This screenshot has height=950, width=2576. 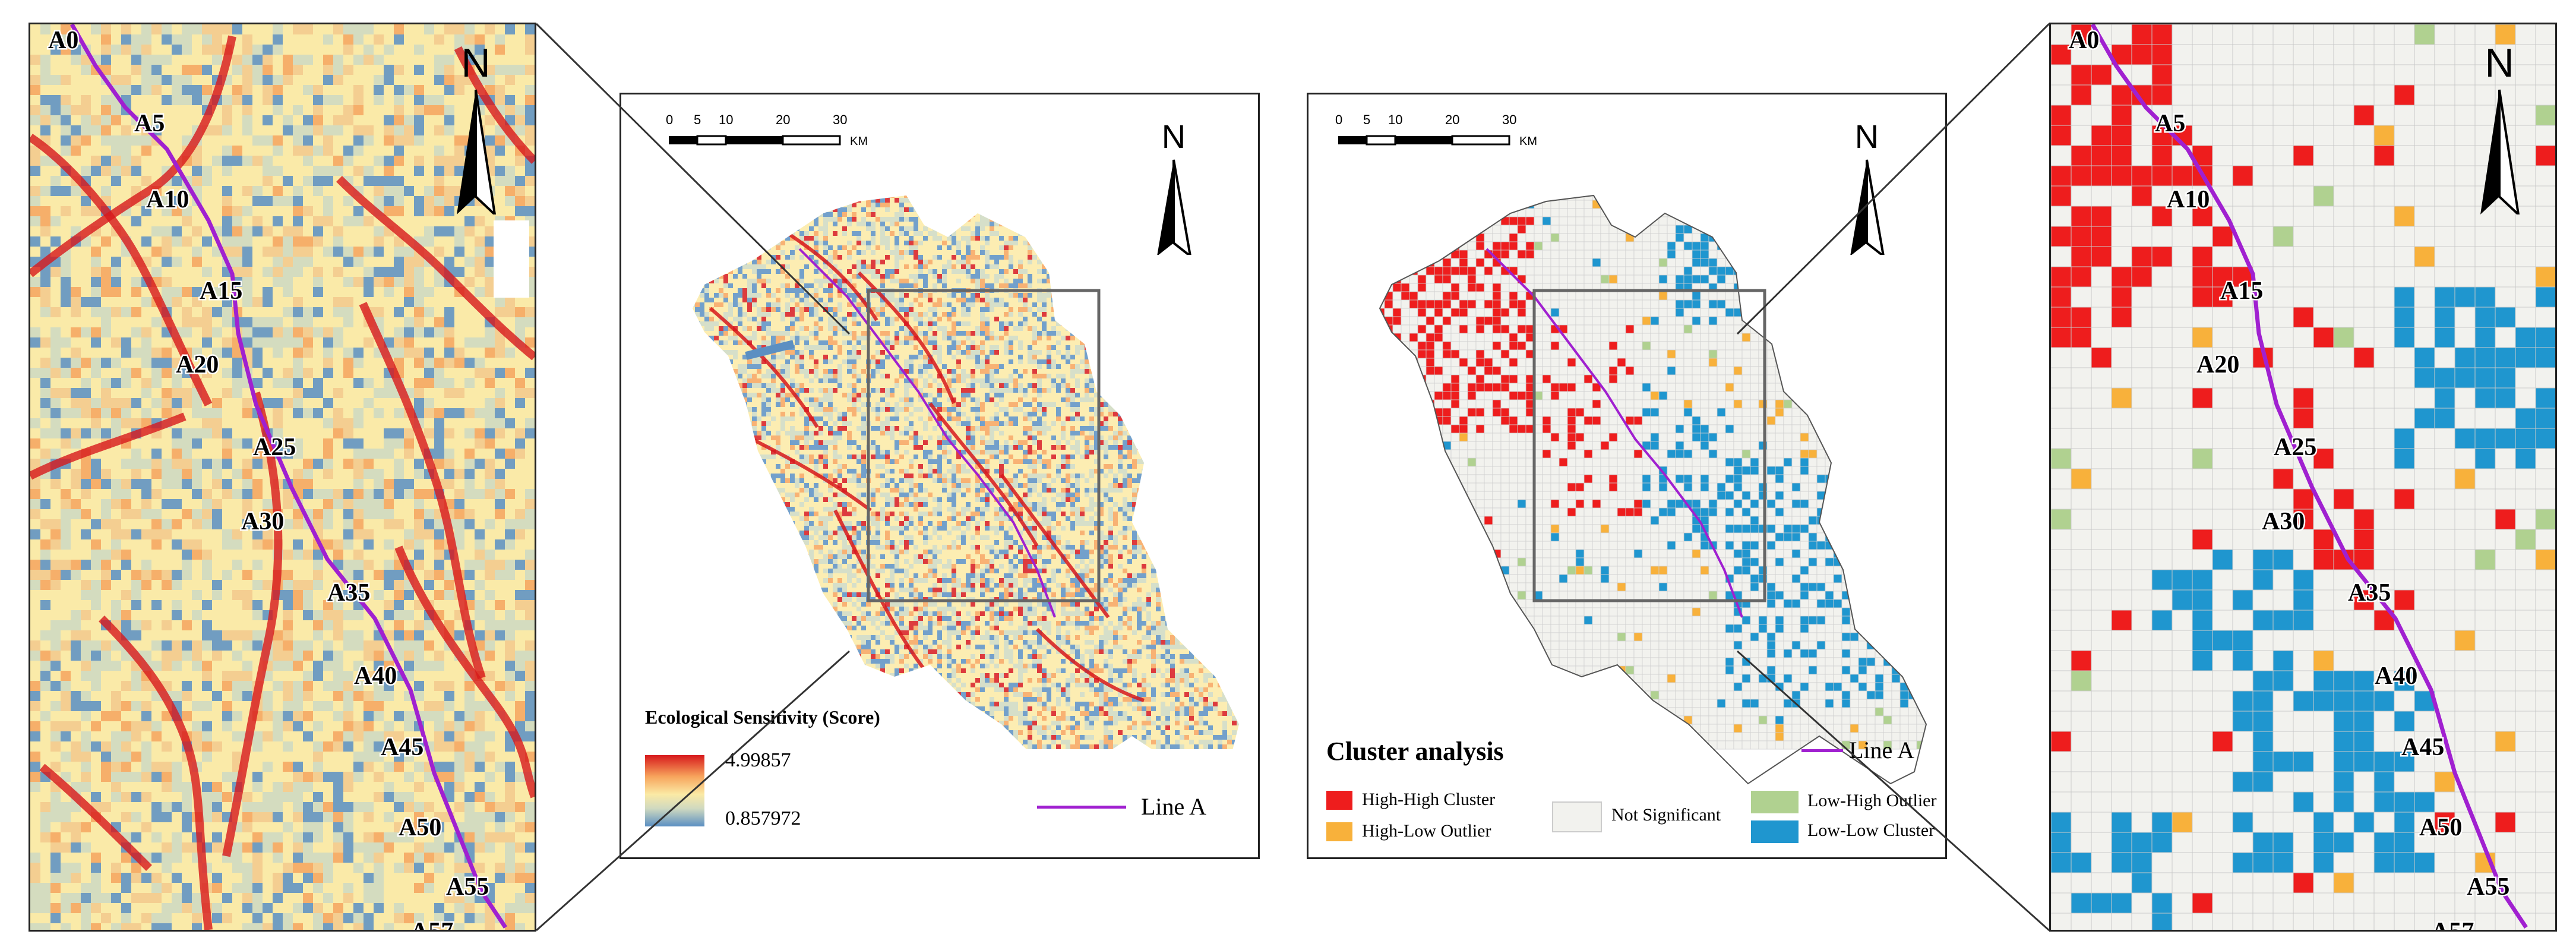 What do you see at coordinates (511, 259) in the screenshot?
I see `nodata-patch` at bounding box center [511, 259].